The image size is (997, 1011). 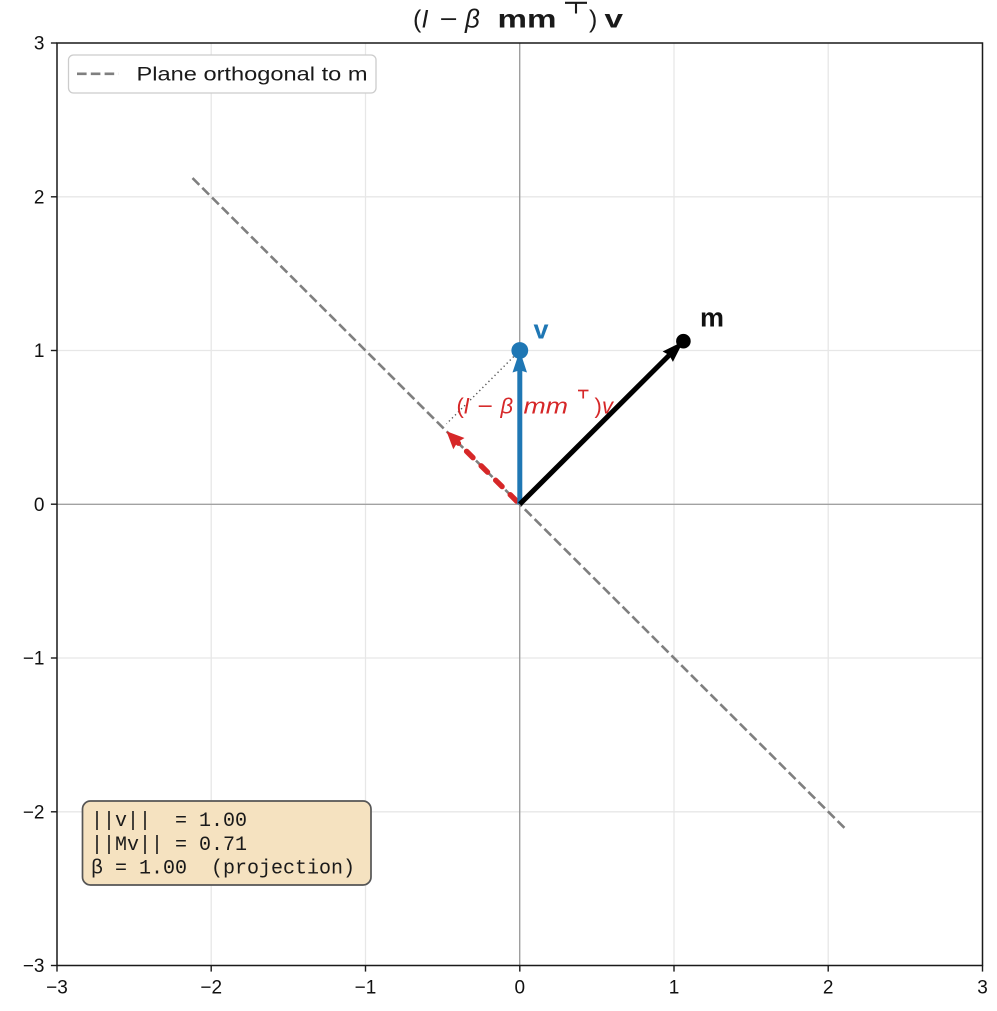 What do you see at coordinates (223, 869) in the screenshot?
I see `svg-text: β = 1.00 (projection)` at bounding box center [223, 869].